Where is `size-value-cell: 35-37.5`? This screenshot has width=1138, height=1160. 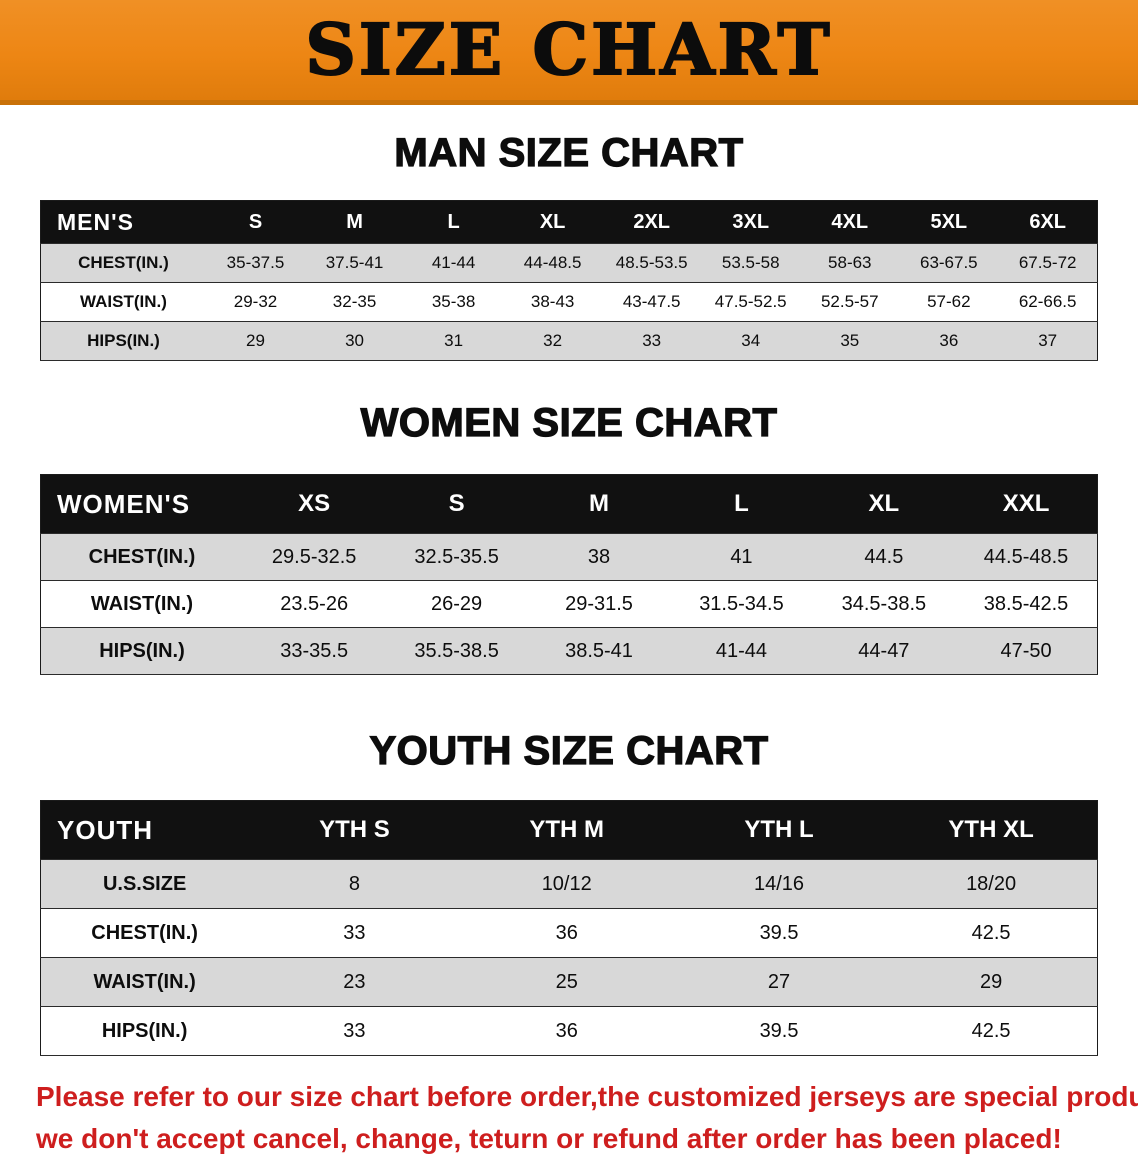 size-value-cell: 35-37.5 is located at coordinates (255, 263).